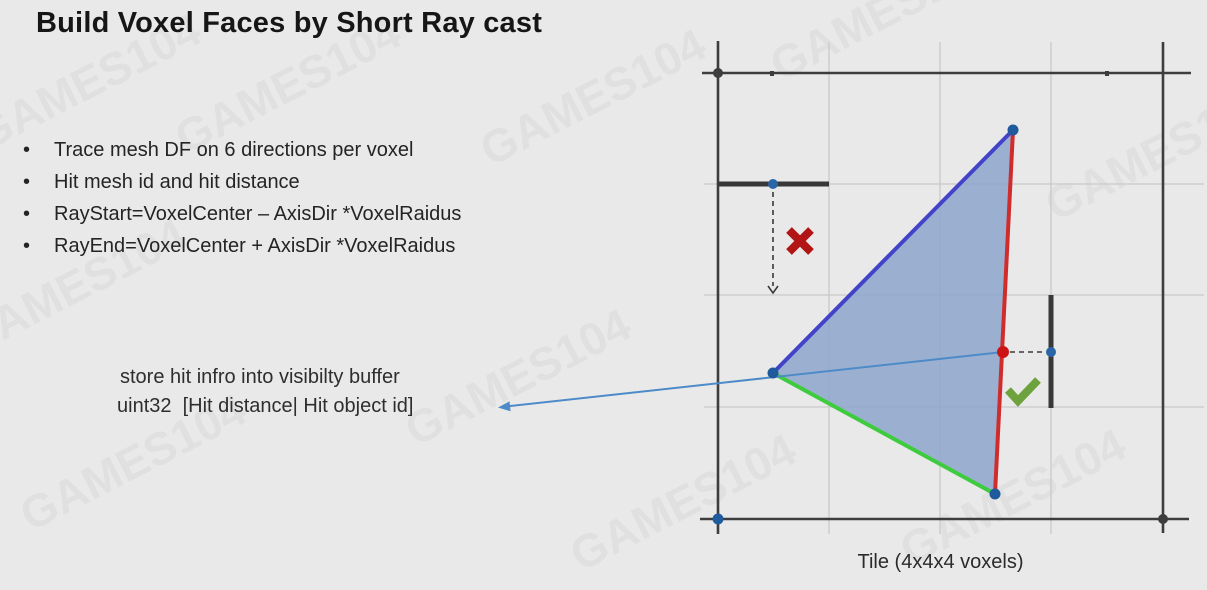  What do you see at coordinates (884, 433) in the screenshot?
I see `triangle-edge-green` at bounding box center [884, 433].